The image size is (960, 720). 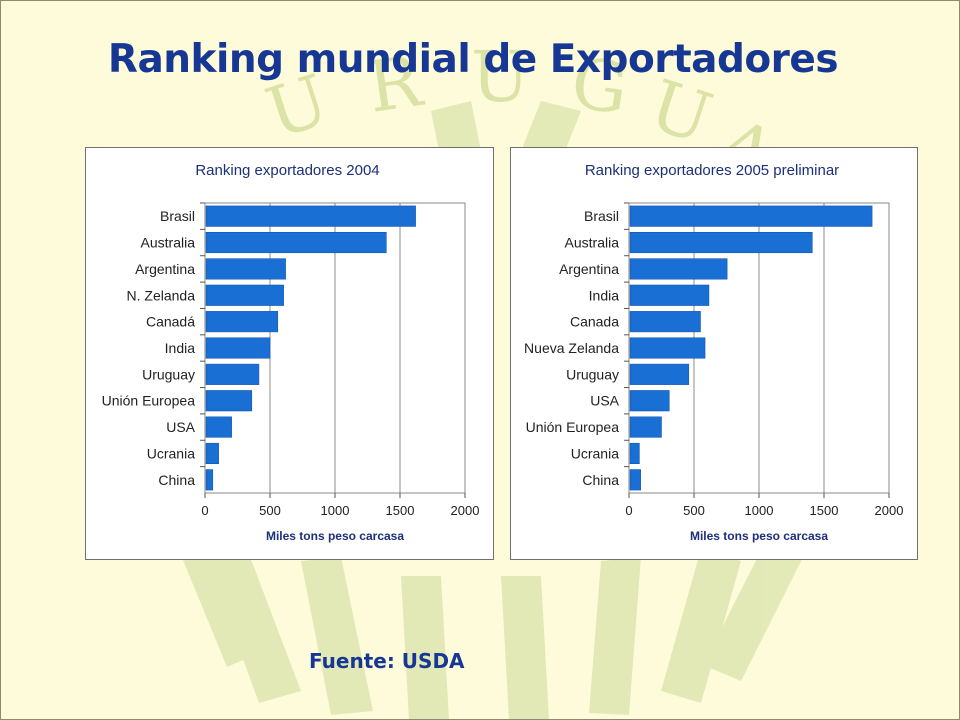 I want to click on category-label: N. Zelanda, so click(x=161, y=295).